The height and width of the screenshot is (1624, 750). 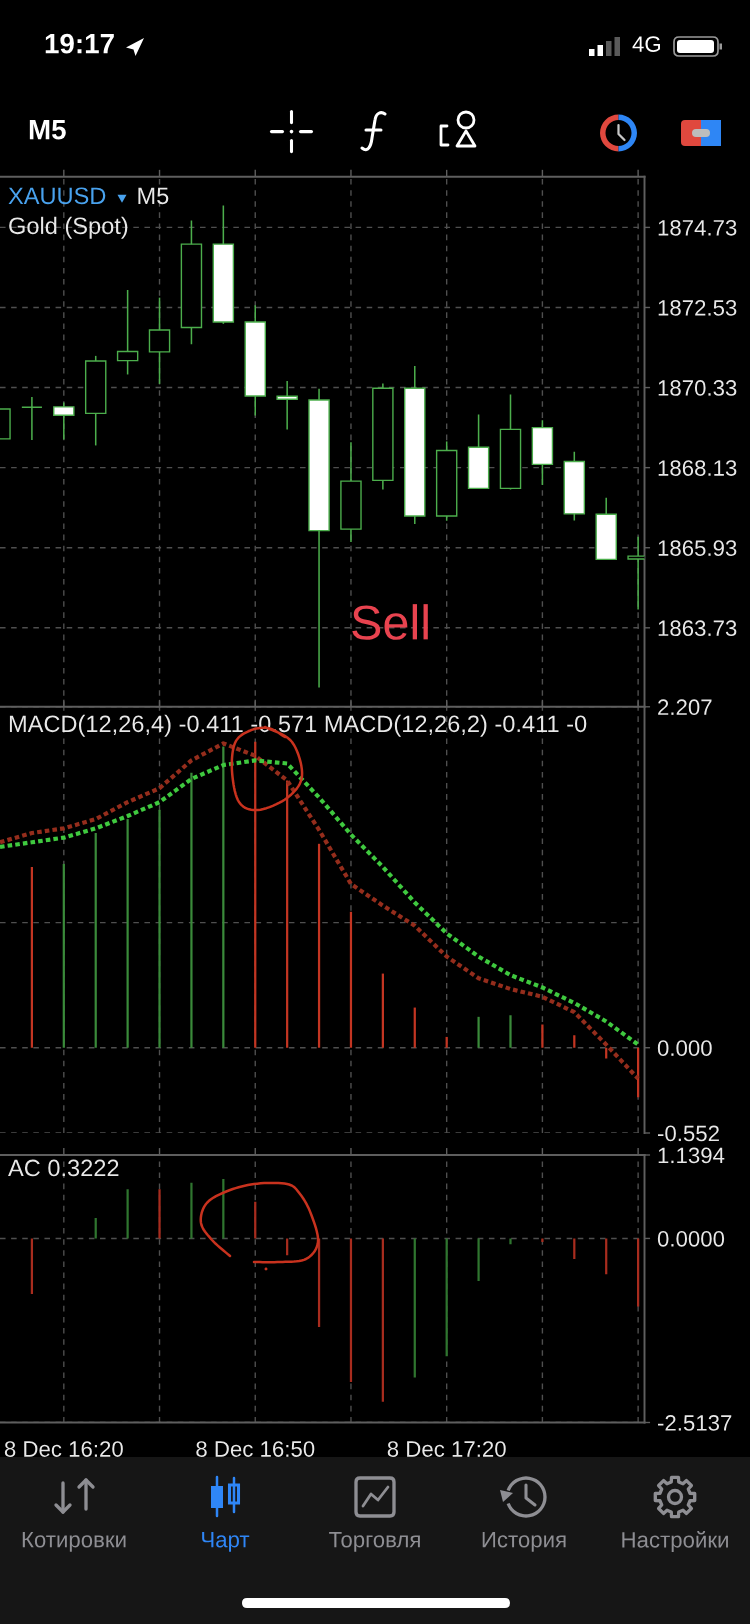 What do you see at coordinates (79, 43) in the screenshot?
I see `text: 19:17` at bounding box center [79, 43].